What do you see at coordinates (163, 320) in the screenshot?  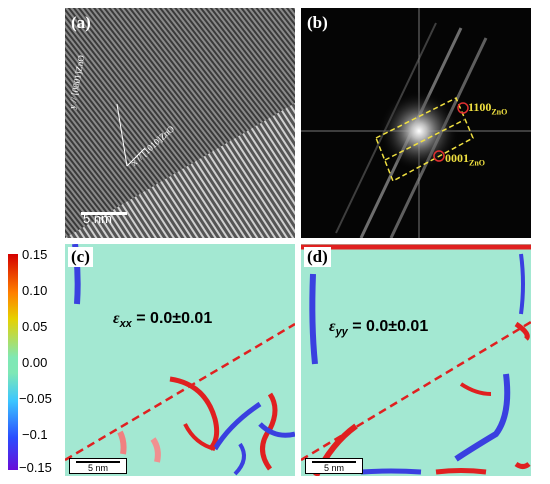 I see `strain-xx-equation: εxx = 0.0±0.01` at bounding box center [163, 320].